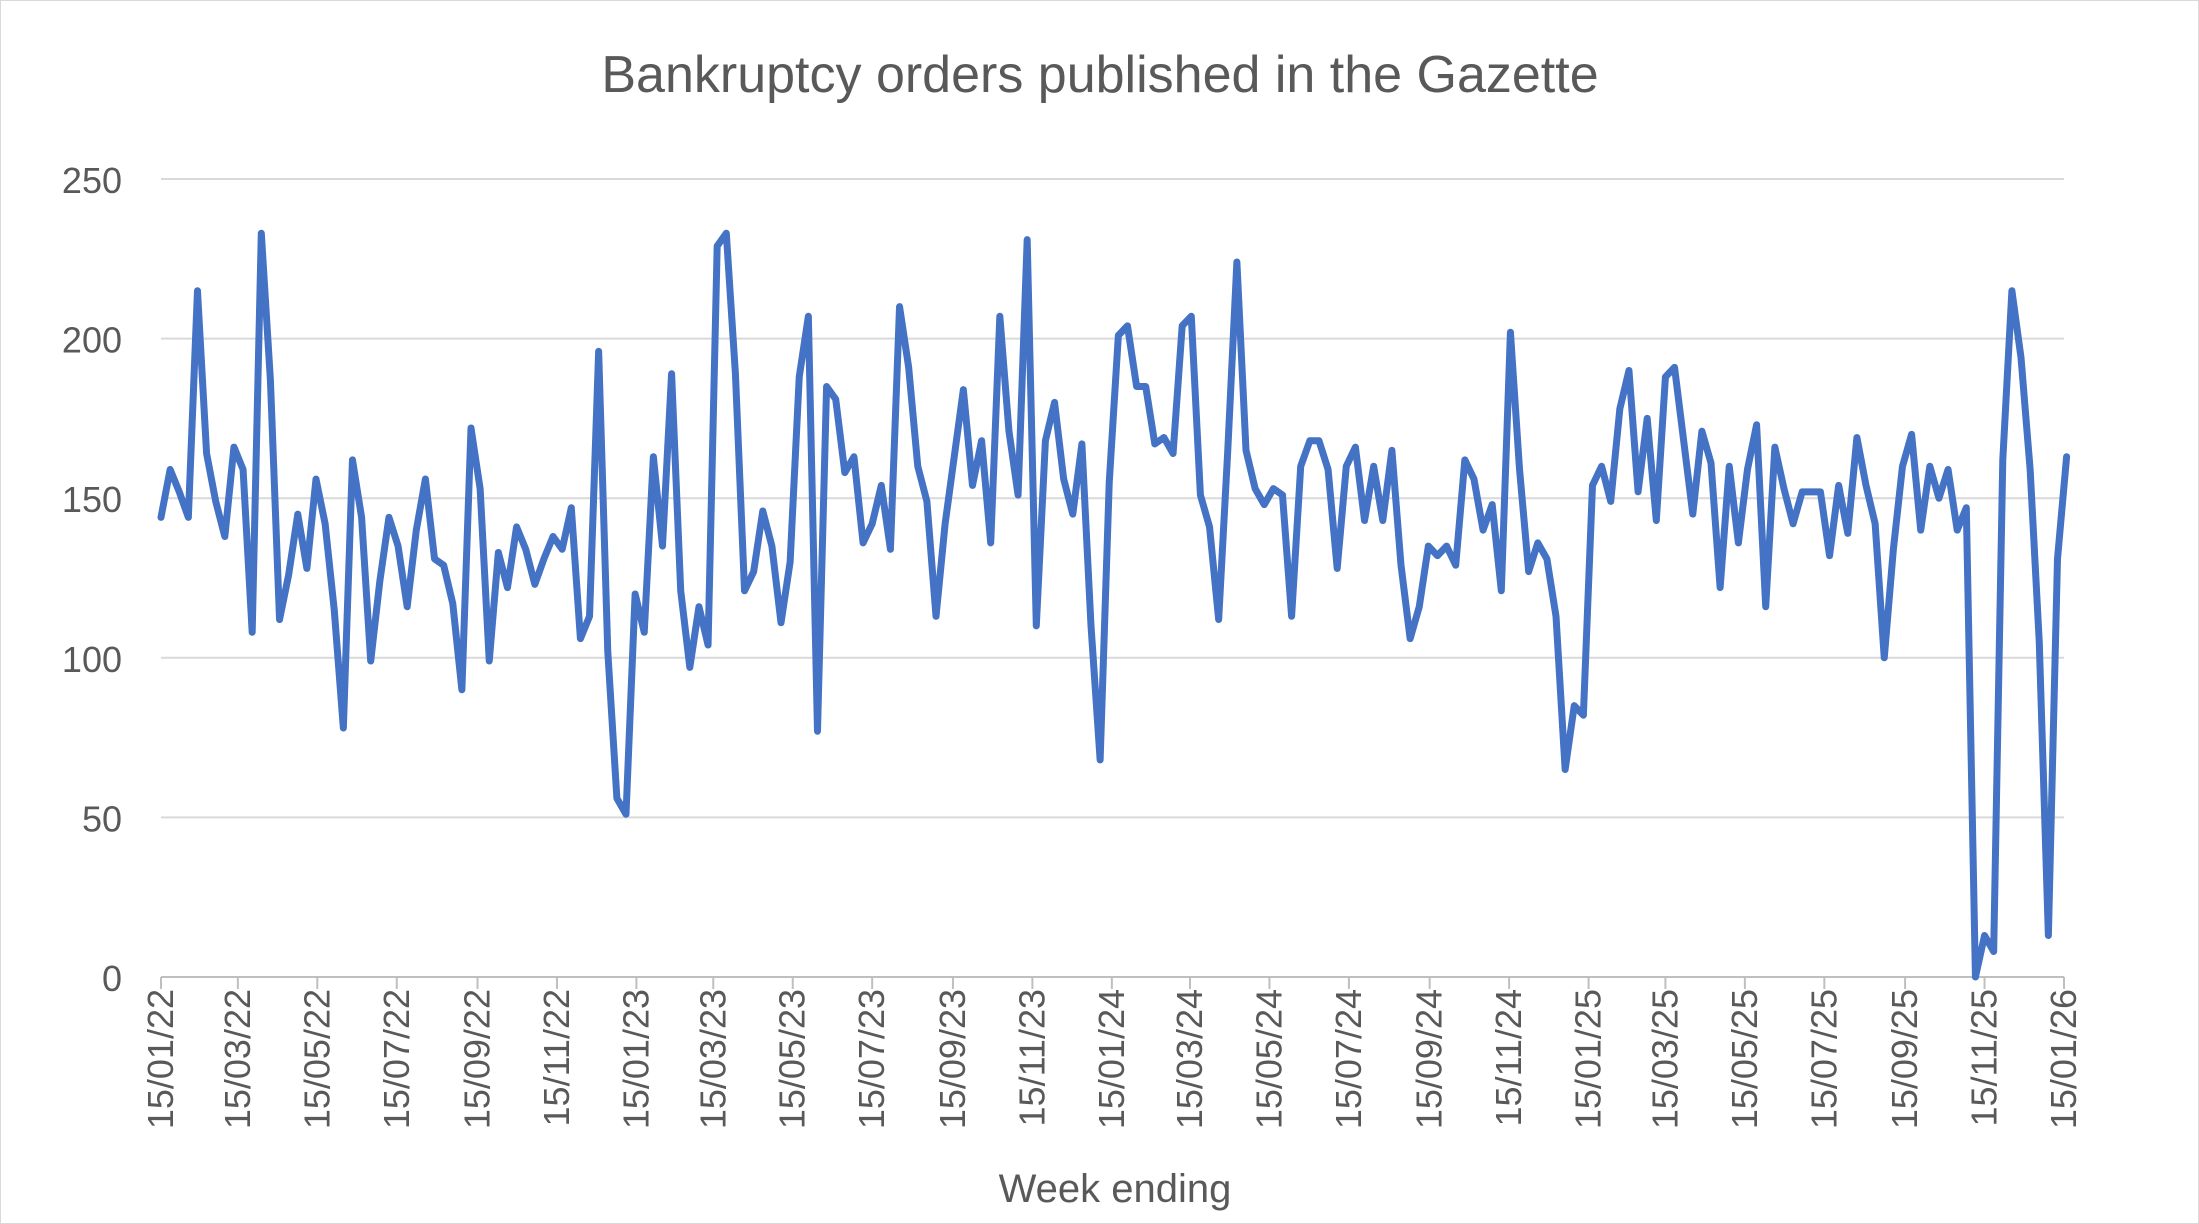 This screenshot has width=2199, height=1224. Describe the element at coordinates (871, 1059) in the screenshot. I see `x-tick-label: 15/07/23` at that location.